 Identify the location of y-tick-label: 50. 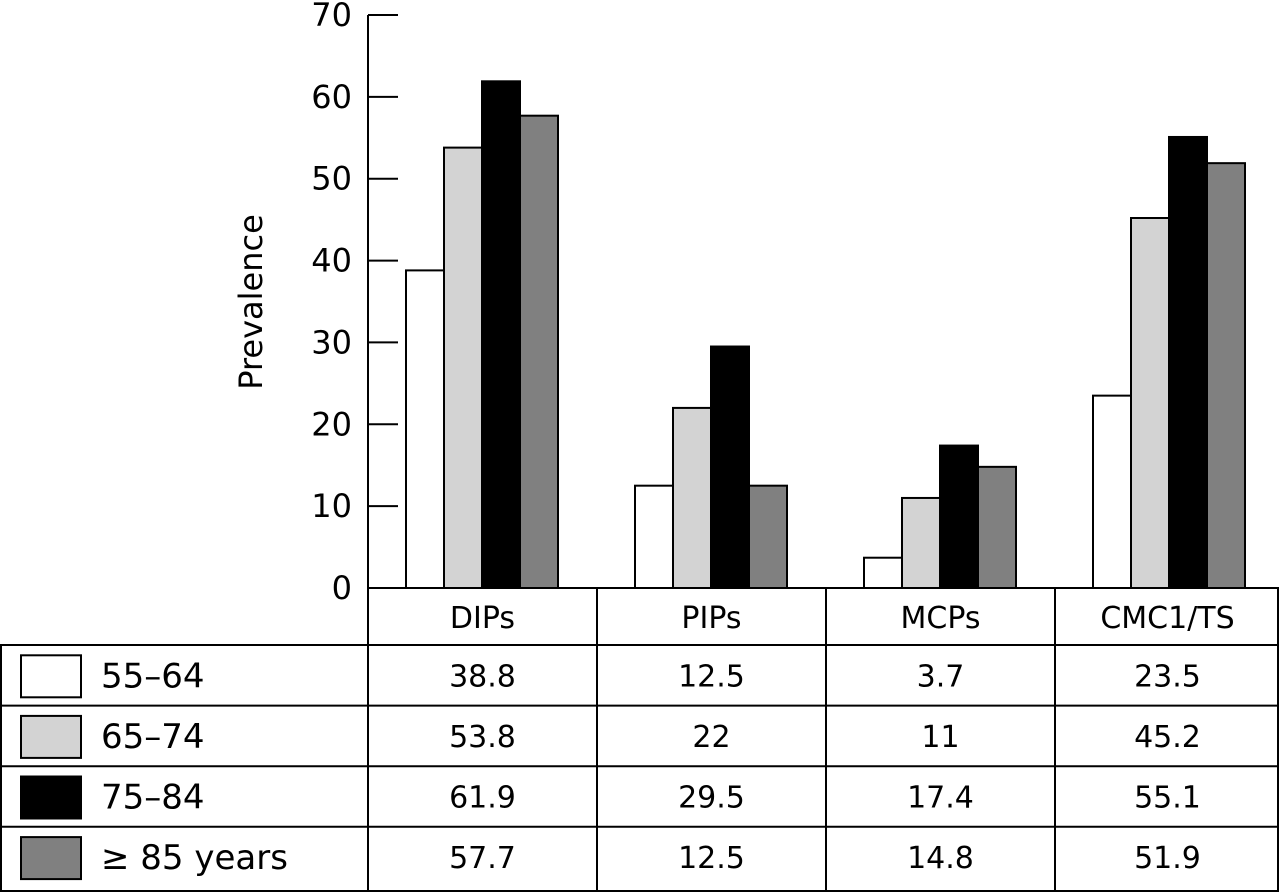
(331, 179).